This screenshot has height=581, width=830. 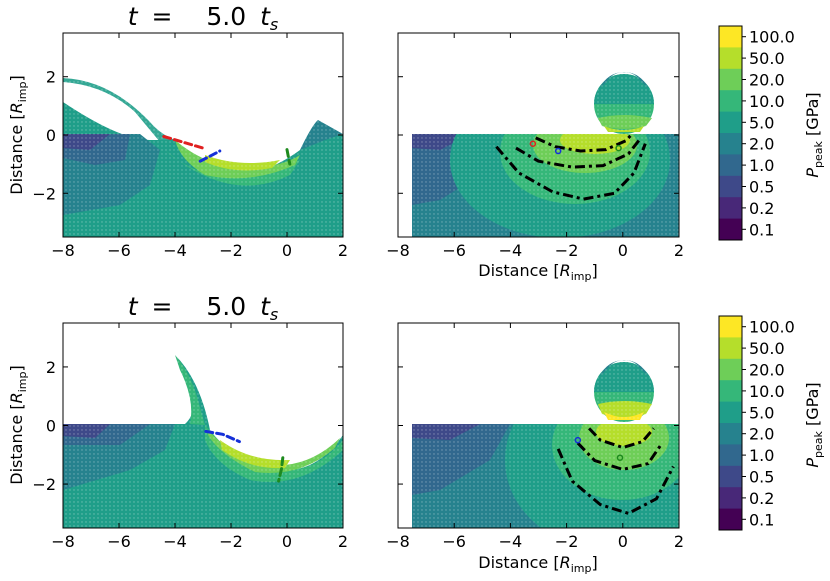 What do you see at coordinates (756, 133) in the screenshot?
I see `colorbar-top: 100.0 50.0 20.0 10.0 5.0 2.0 1.0 0.5 0.2 0.1` at bounding box center [756, 133].